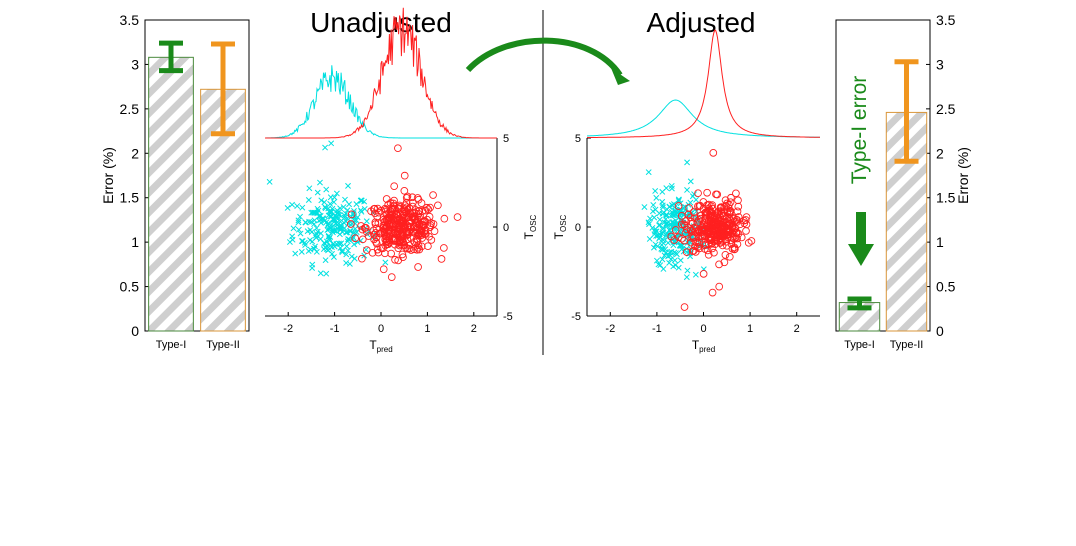 The height and width of the screenshot is (546, 1076). Describe the element at coordinates (610, 329) in the screenshot. I see `x-tick-label: -2` at that location.